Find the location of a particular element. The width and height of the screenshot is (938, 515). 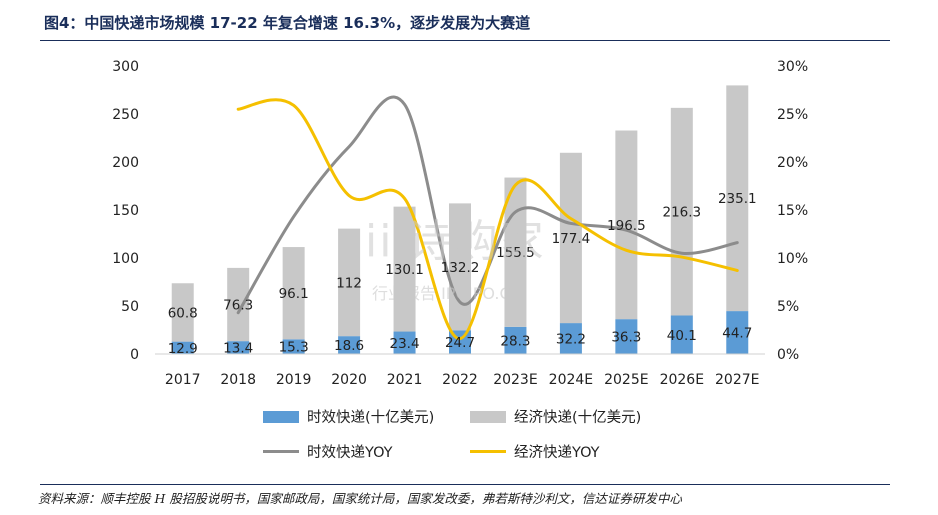

legend-swatch-express-yoy is located at coordinates (281, 451).